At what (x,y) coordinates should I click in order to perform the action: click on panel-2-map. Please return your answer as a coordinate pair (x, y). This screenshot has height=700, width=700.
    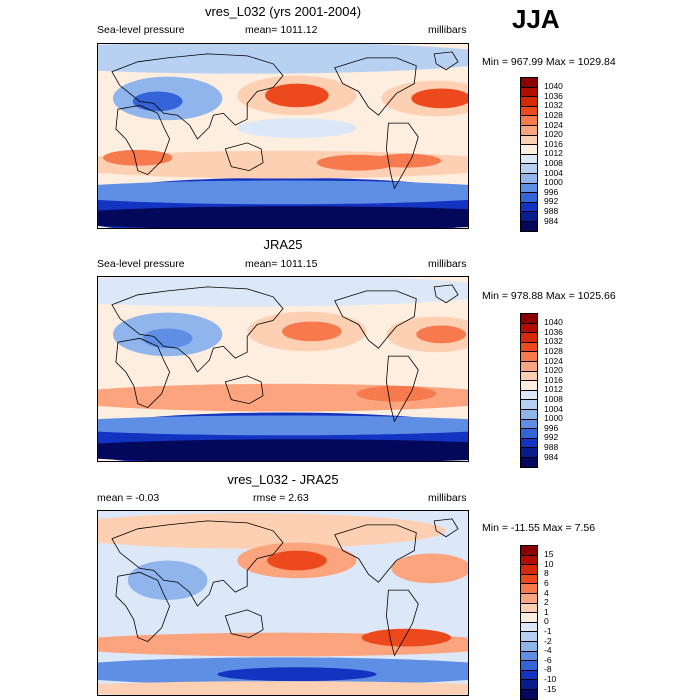
    Looking at the image, I should click on (283, 369).